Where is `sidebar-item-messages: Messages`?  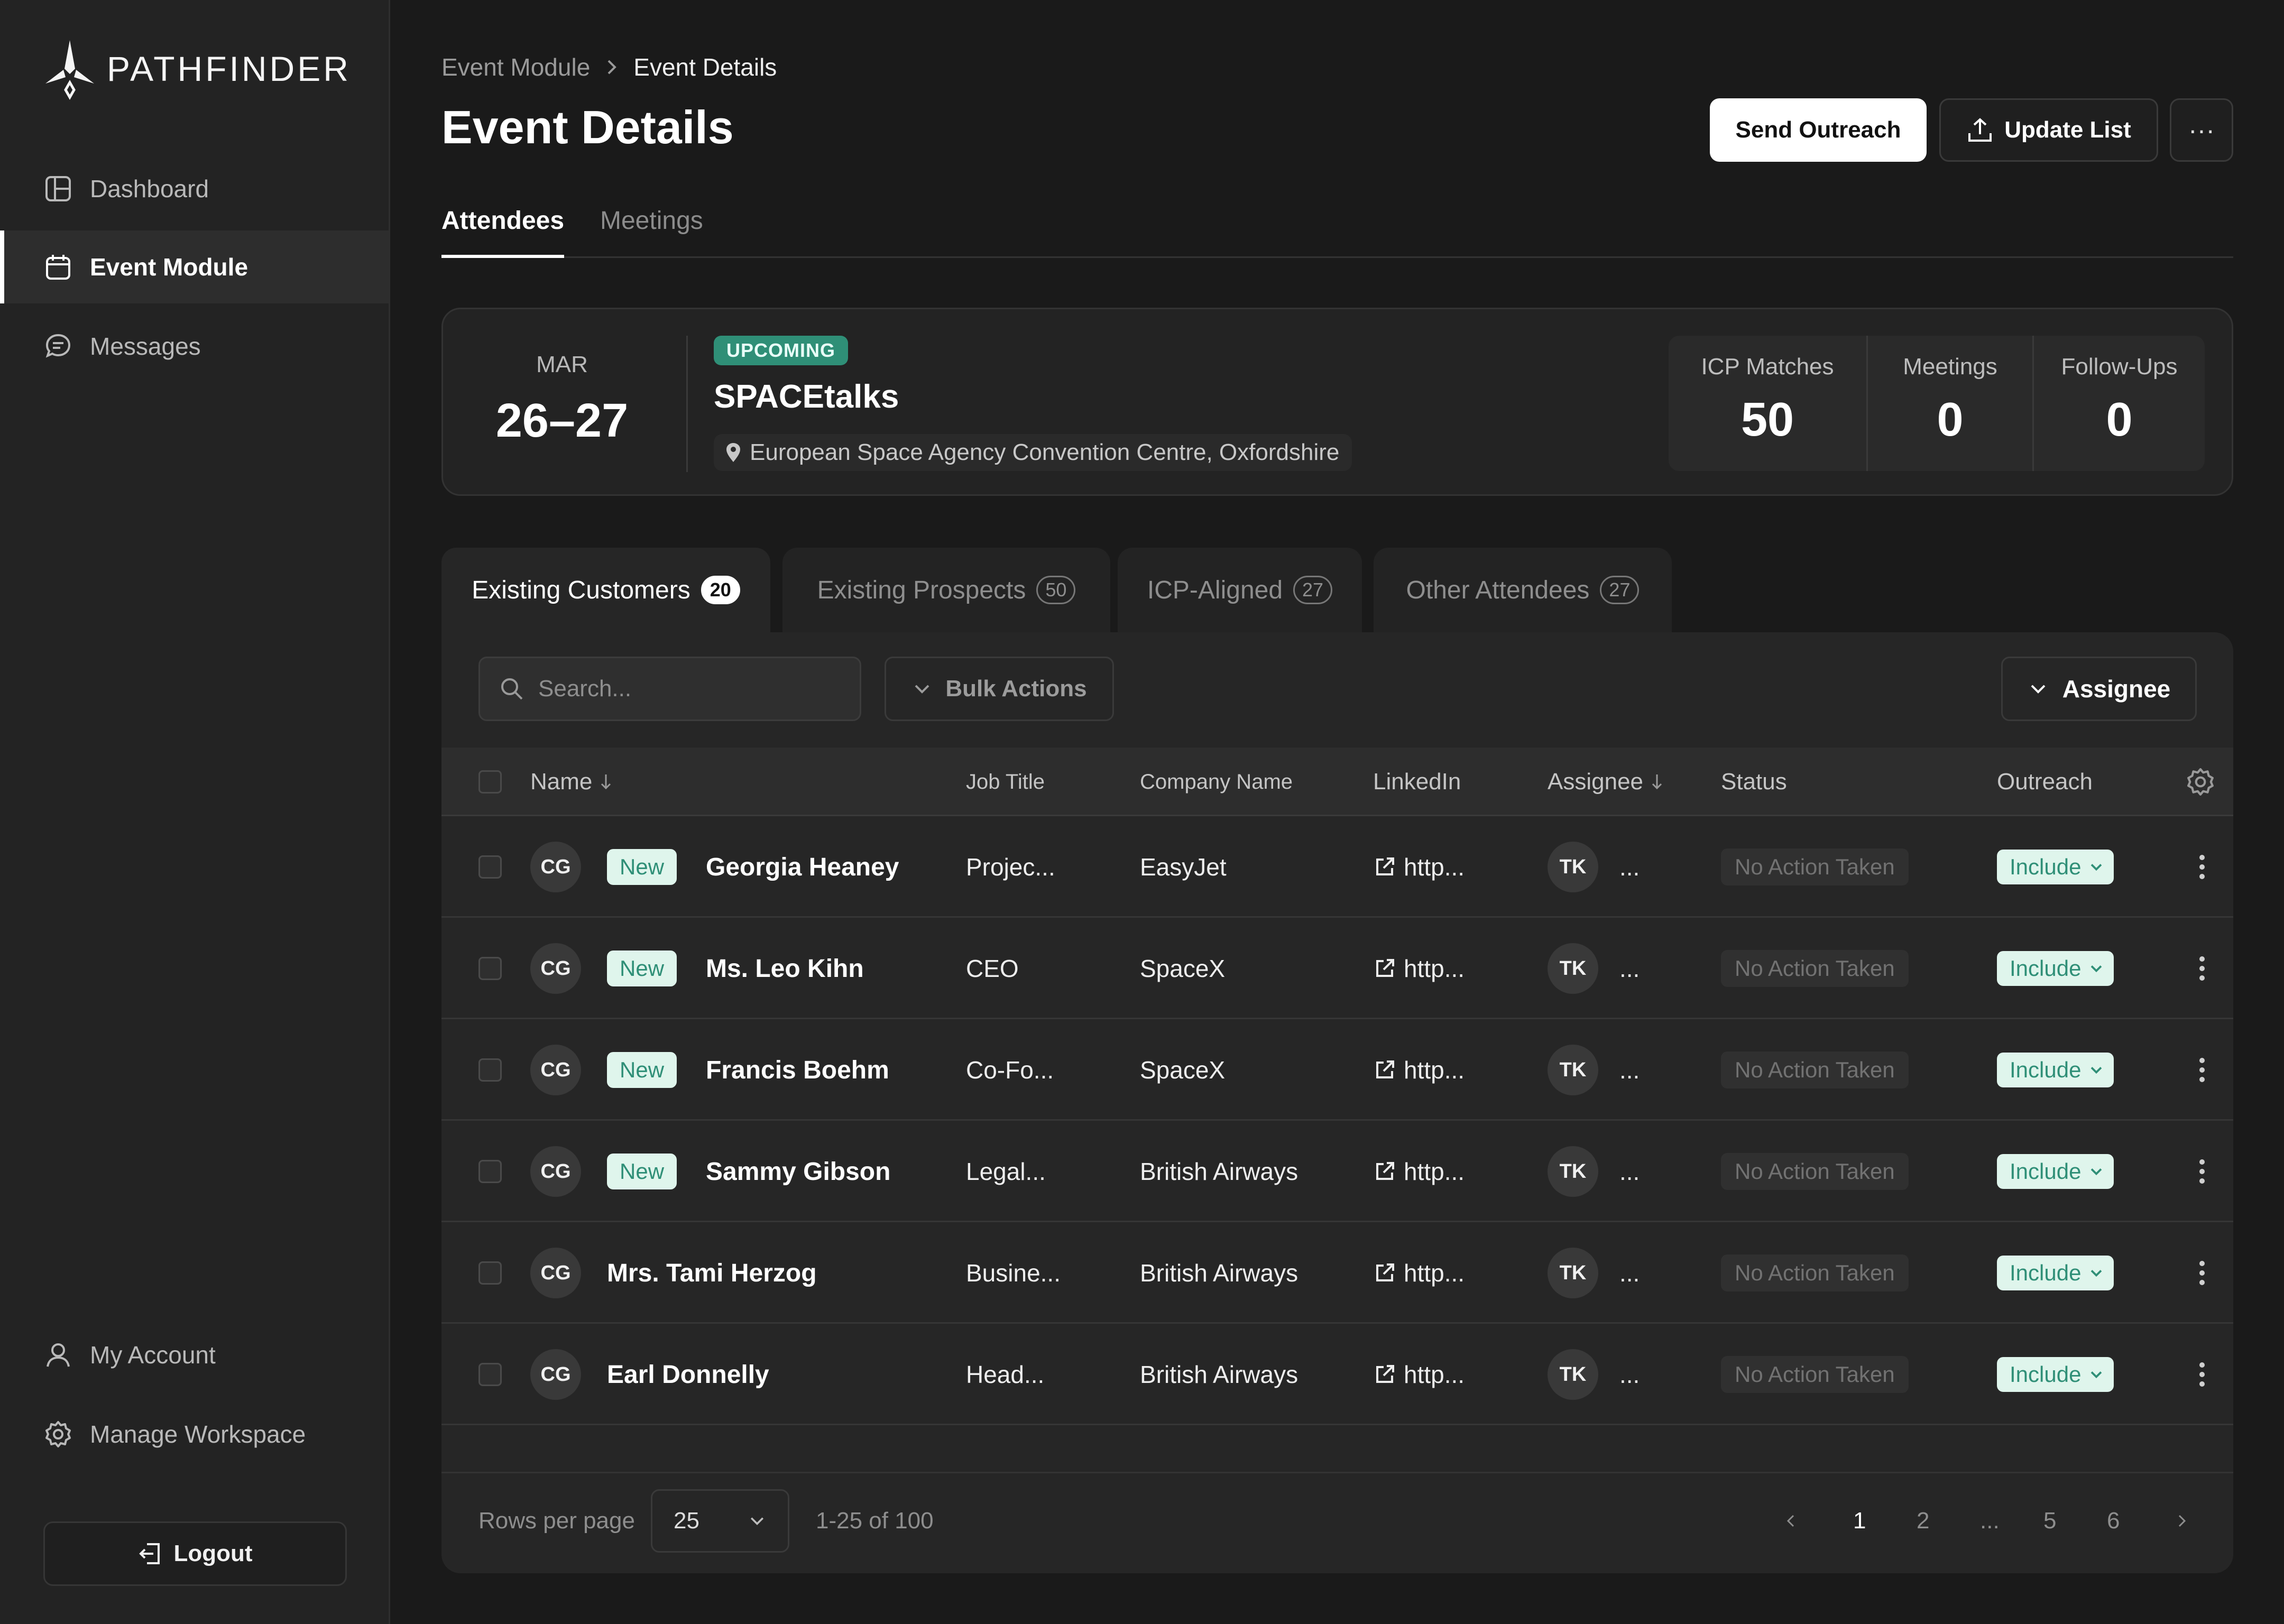
sidebar-item-messages: Messages is located at coordinates (194, 346).